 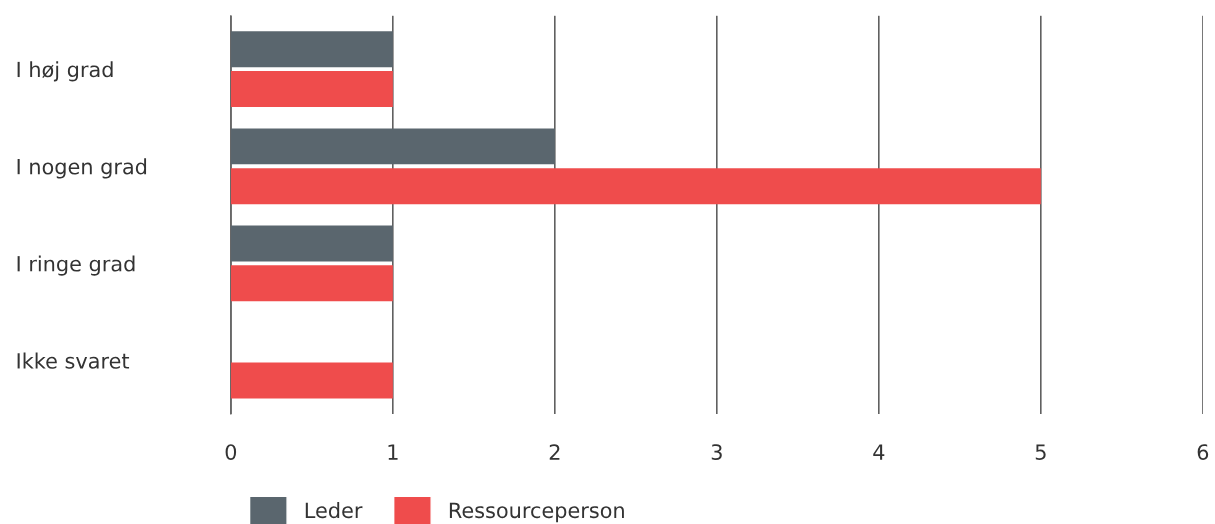 What do you see at coordinates (1040, 452) in the screenshot?
I see `x-tick-label: 5` at bounding box center [1040, 452].